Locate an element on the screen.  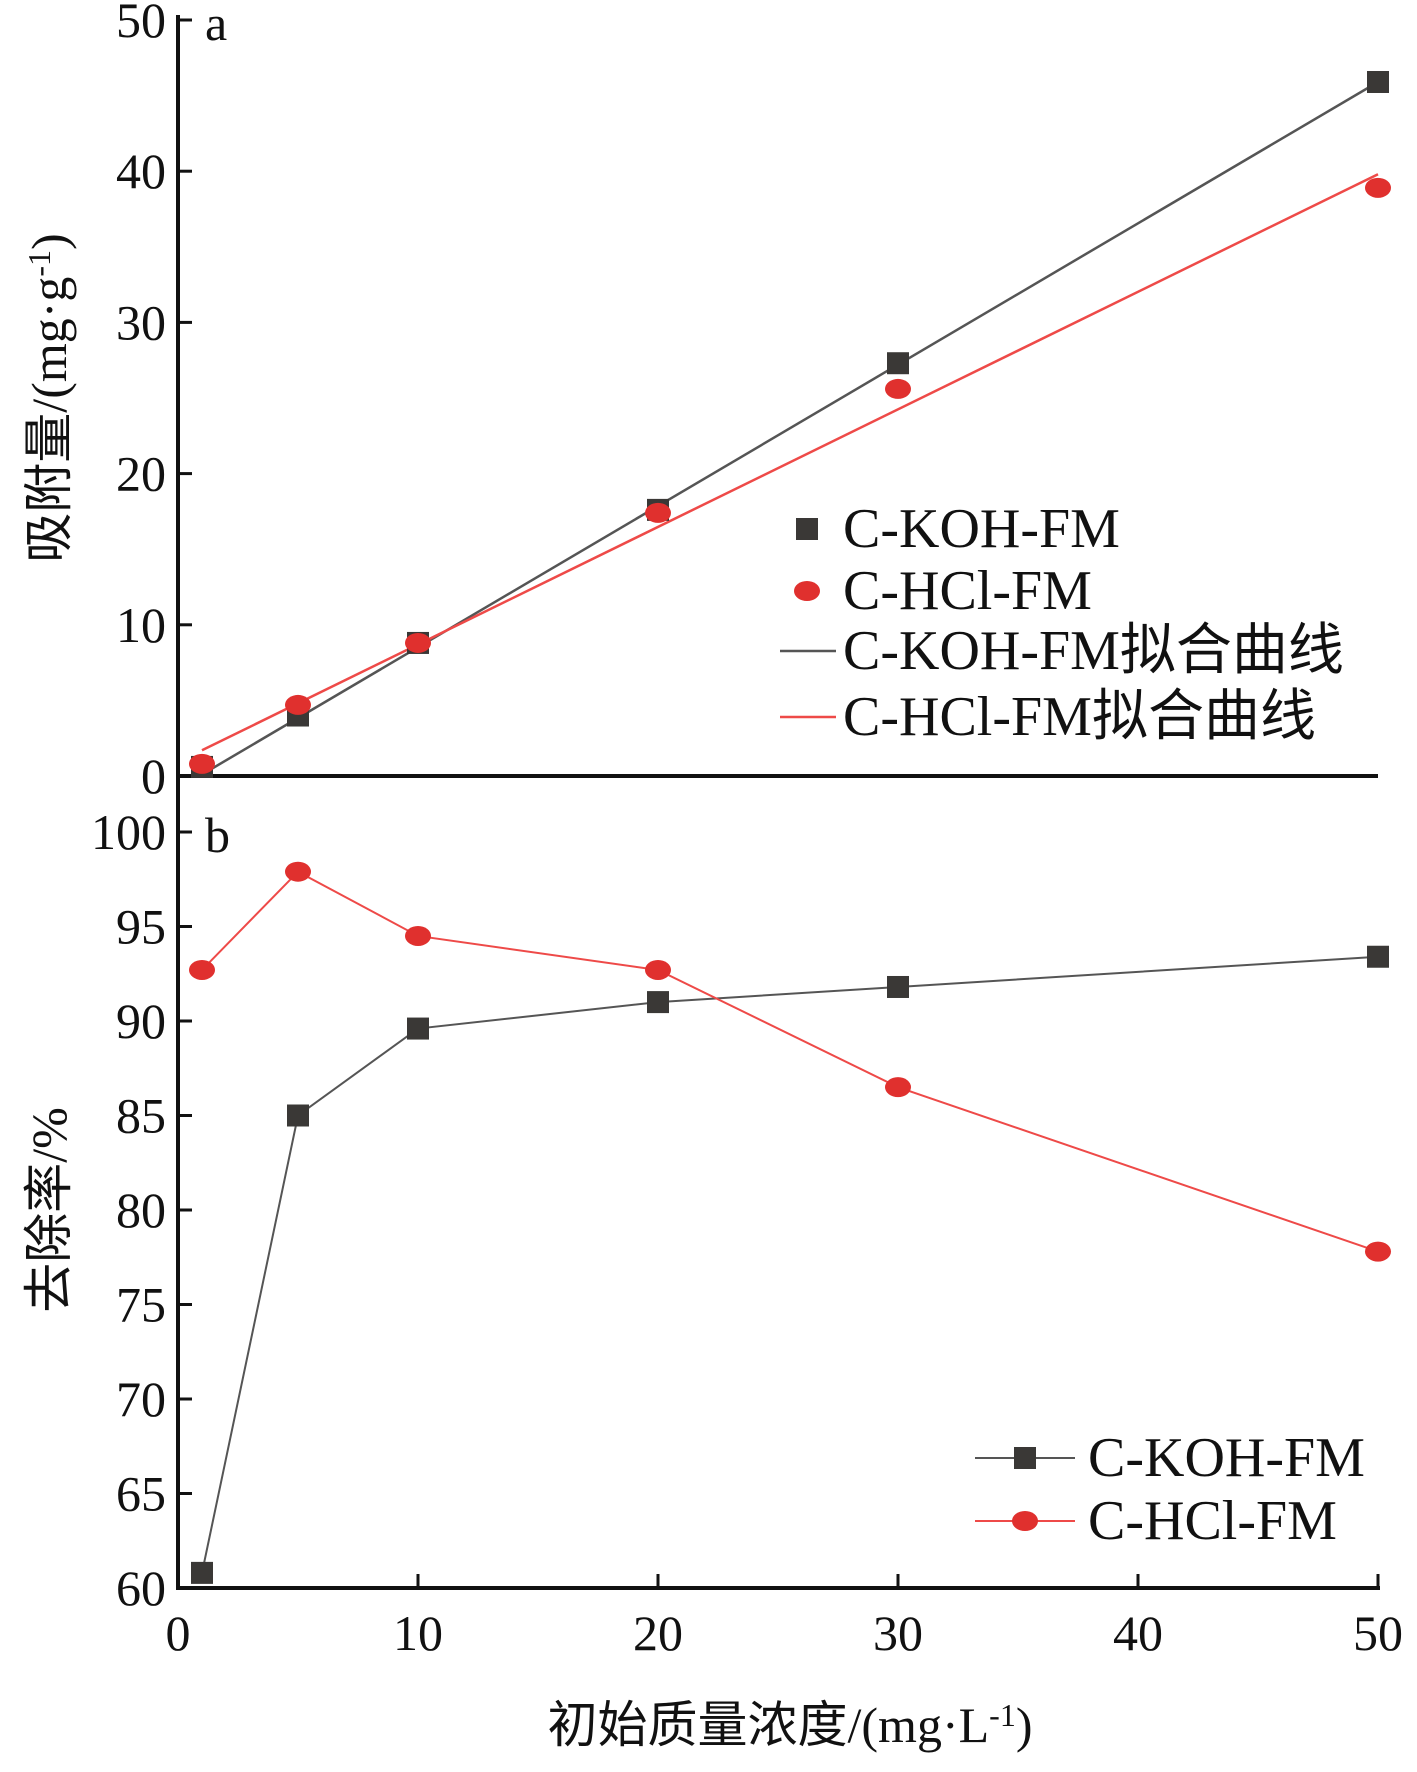
panel-b-y-tick-label: 100 is located at coordinates (128, 832).